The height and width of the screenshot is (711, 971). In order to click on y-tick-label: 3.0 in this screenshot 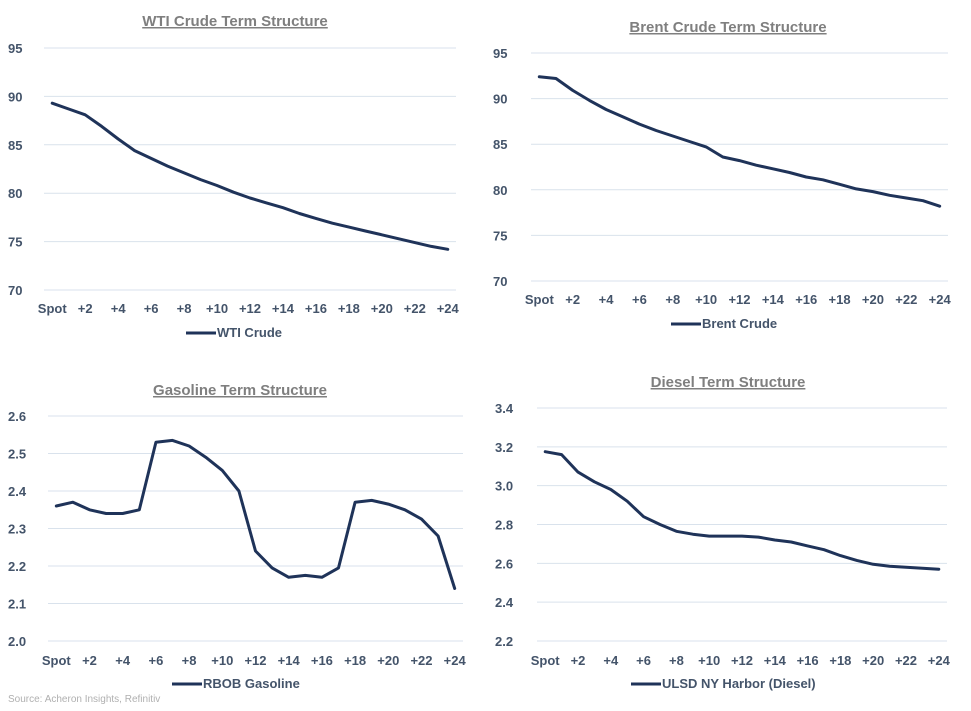, I will do `click(504, 486)`.